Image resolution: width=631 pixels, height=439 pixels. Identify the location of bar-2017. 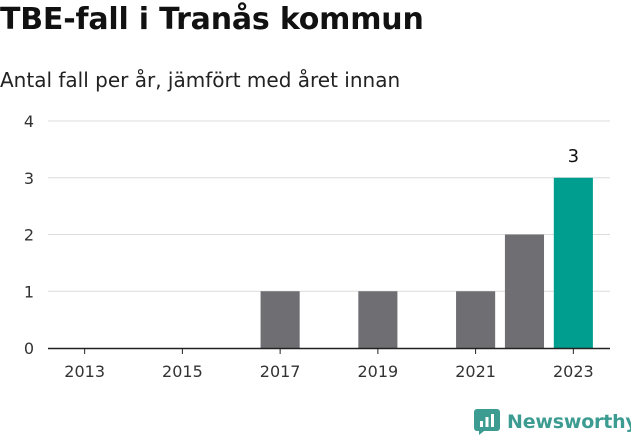
(280, 319).